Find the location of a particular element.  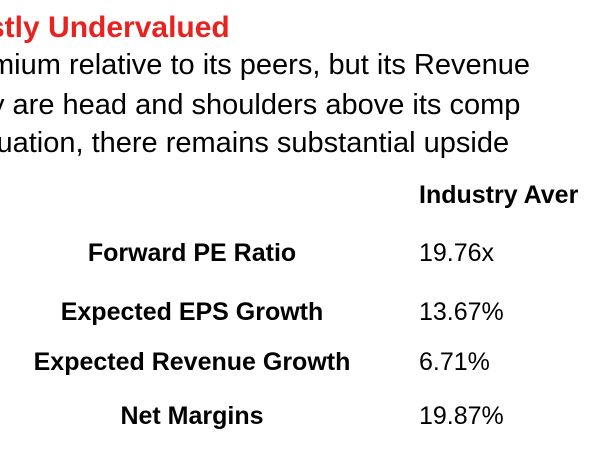

metric-value-forward-pe: 19.76x is located at coordinates (457, 253).